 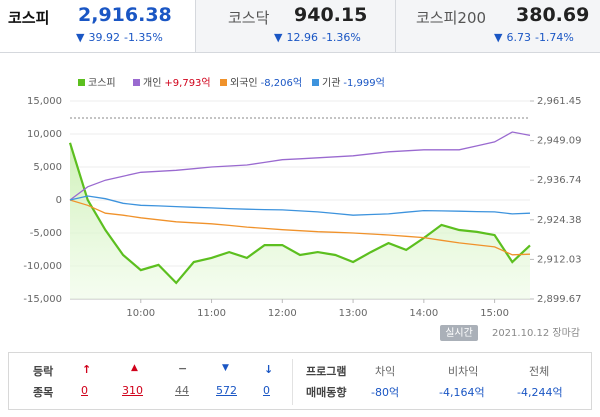 I want to click on label: 프로그램, so click(x=326, y=371).